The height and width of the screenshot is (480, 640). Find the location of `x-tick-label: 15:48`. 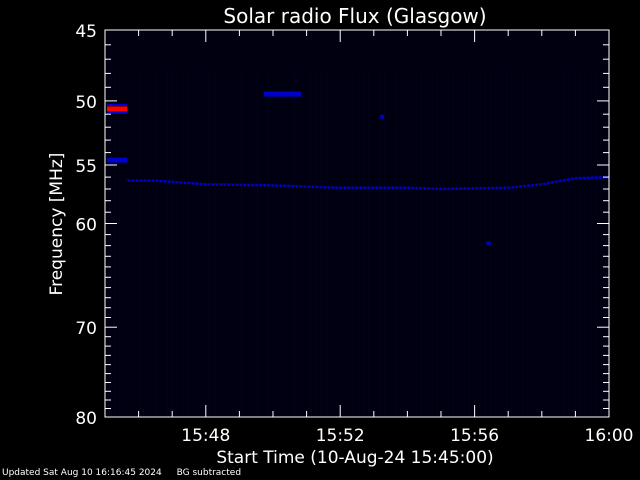

x-tick-label: 15:48 is located at coordinates (205, 436).